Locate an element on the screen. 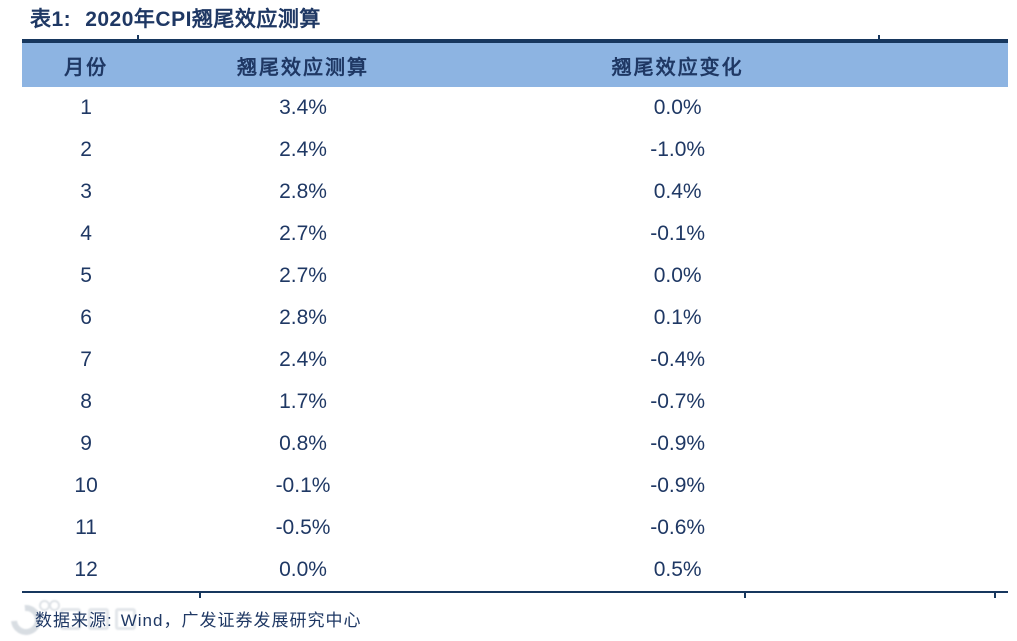  cell-month: 9 is located at coordinates (86, 443).